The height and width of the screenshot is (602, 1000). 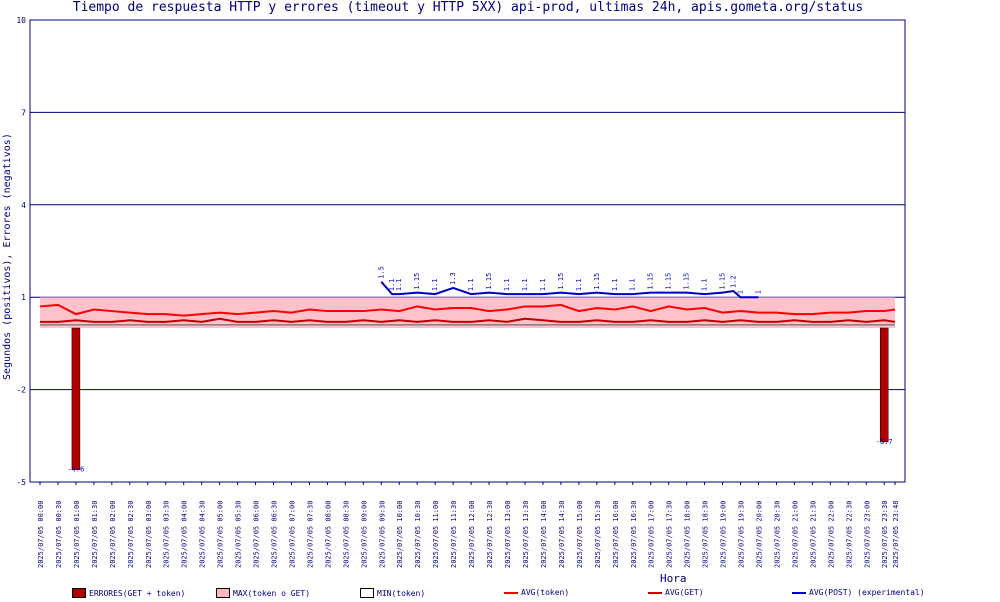 I want to click on x-tick-label: 2025/07/05 18:00, so click(x=688, y=534).